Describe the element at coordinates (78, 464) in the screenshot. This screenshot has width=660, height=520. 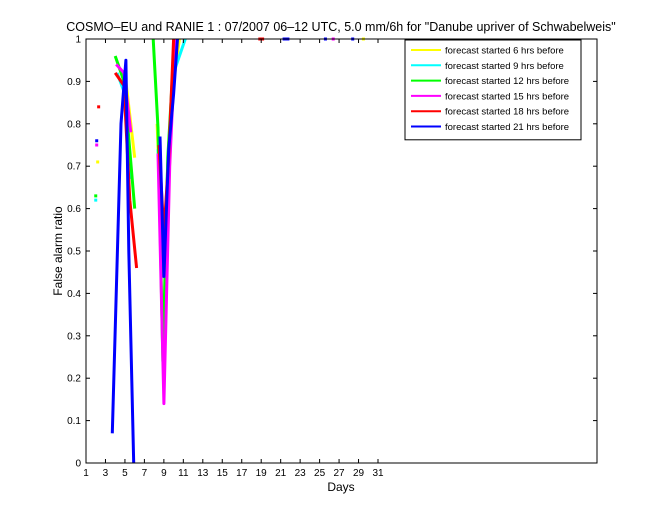
I see `y-tick-label: 0` at that location.